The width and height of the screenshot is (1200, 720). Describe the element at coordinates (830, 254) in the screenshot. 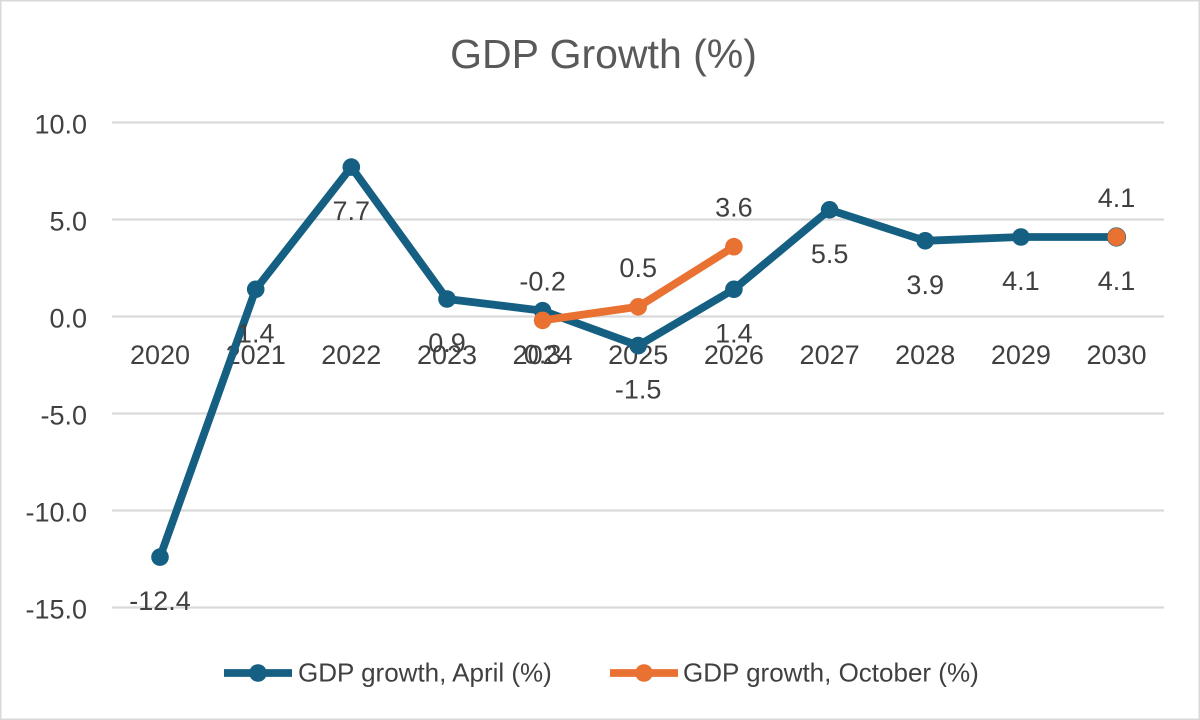

I see `svg-text: 5.5` at that location.